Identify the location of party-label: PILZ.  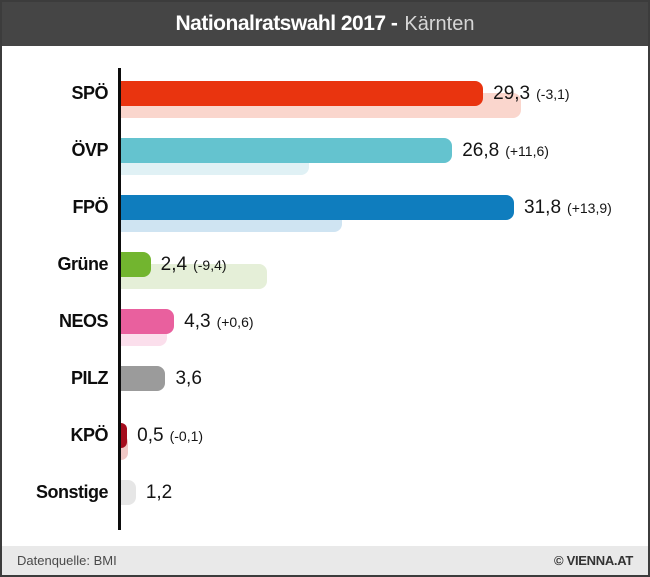
(90, 378).